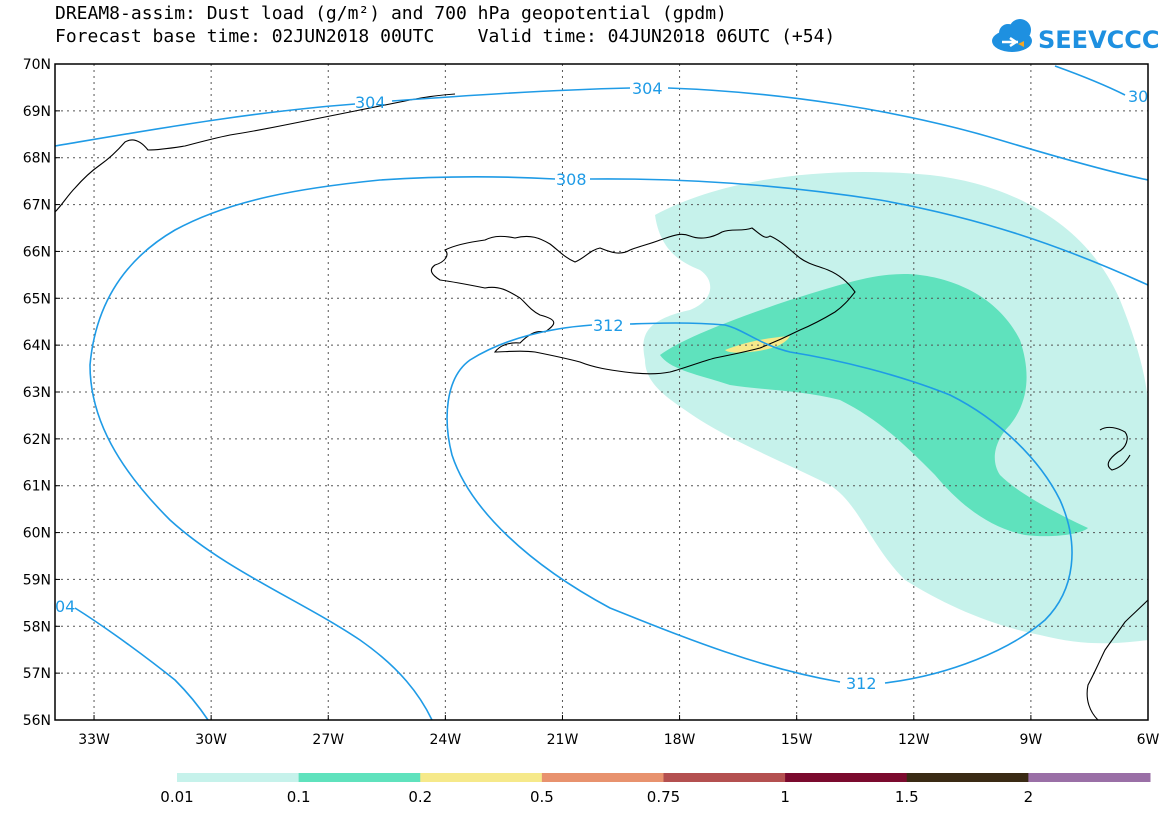 The height and width of the screenshot is (815, 1175). I want to click on lon-label: 12W, so click(914, 740).